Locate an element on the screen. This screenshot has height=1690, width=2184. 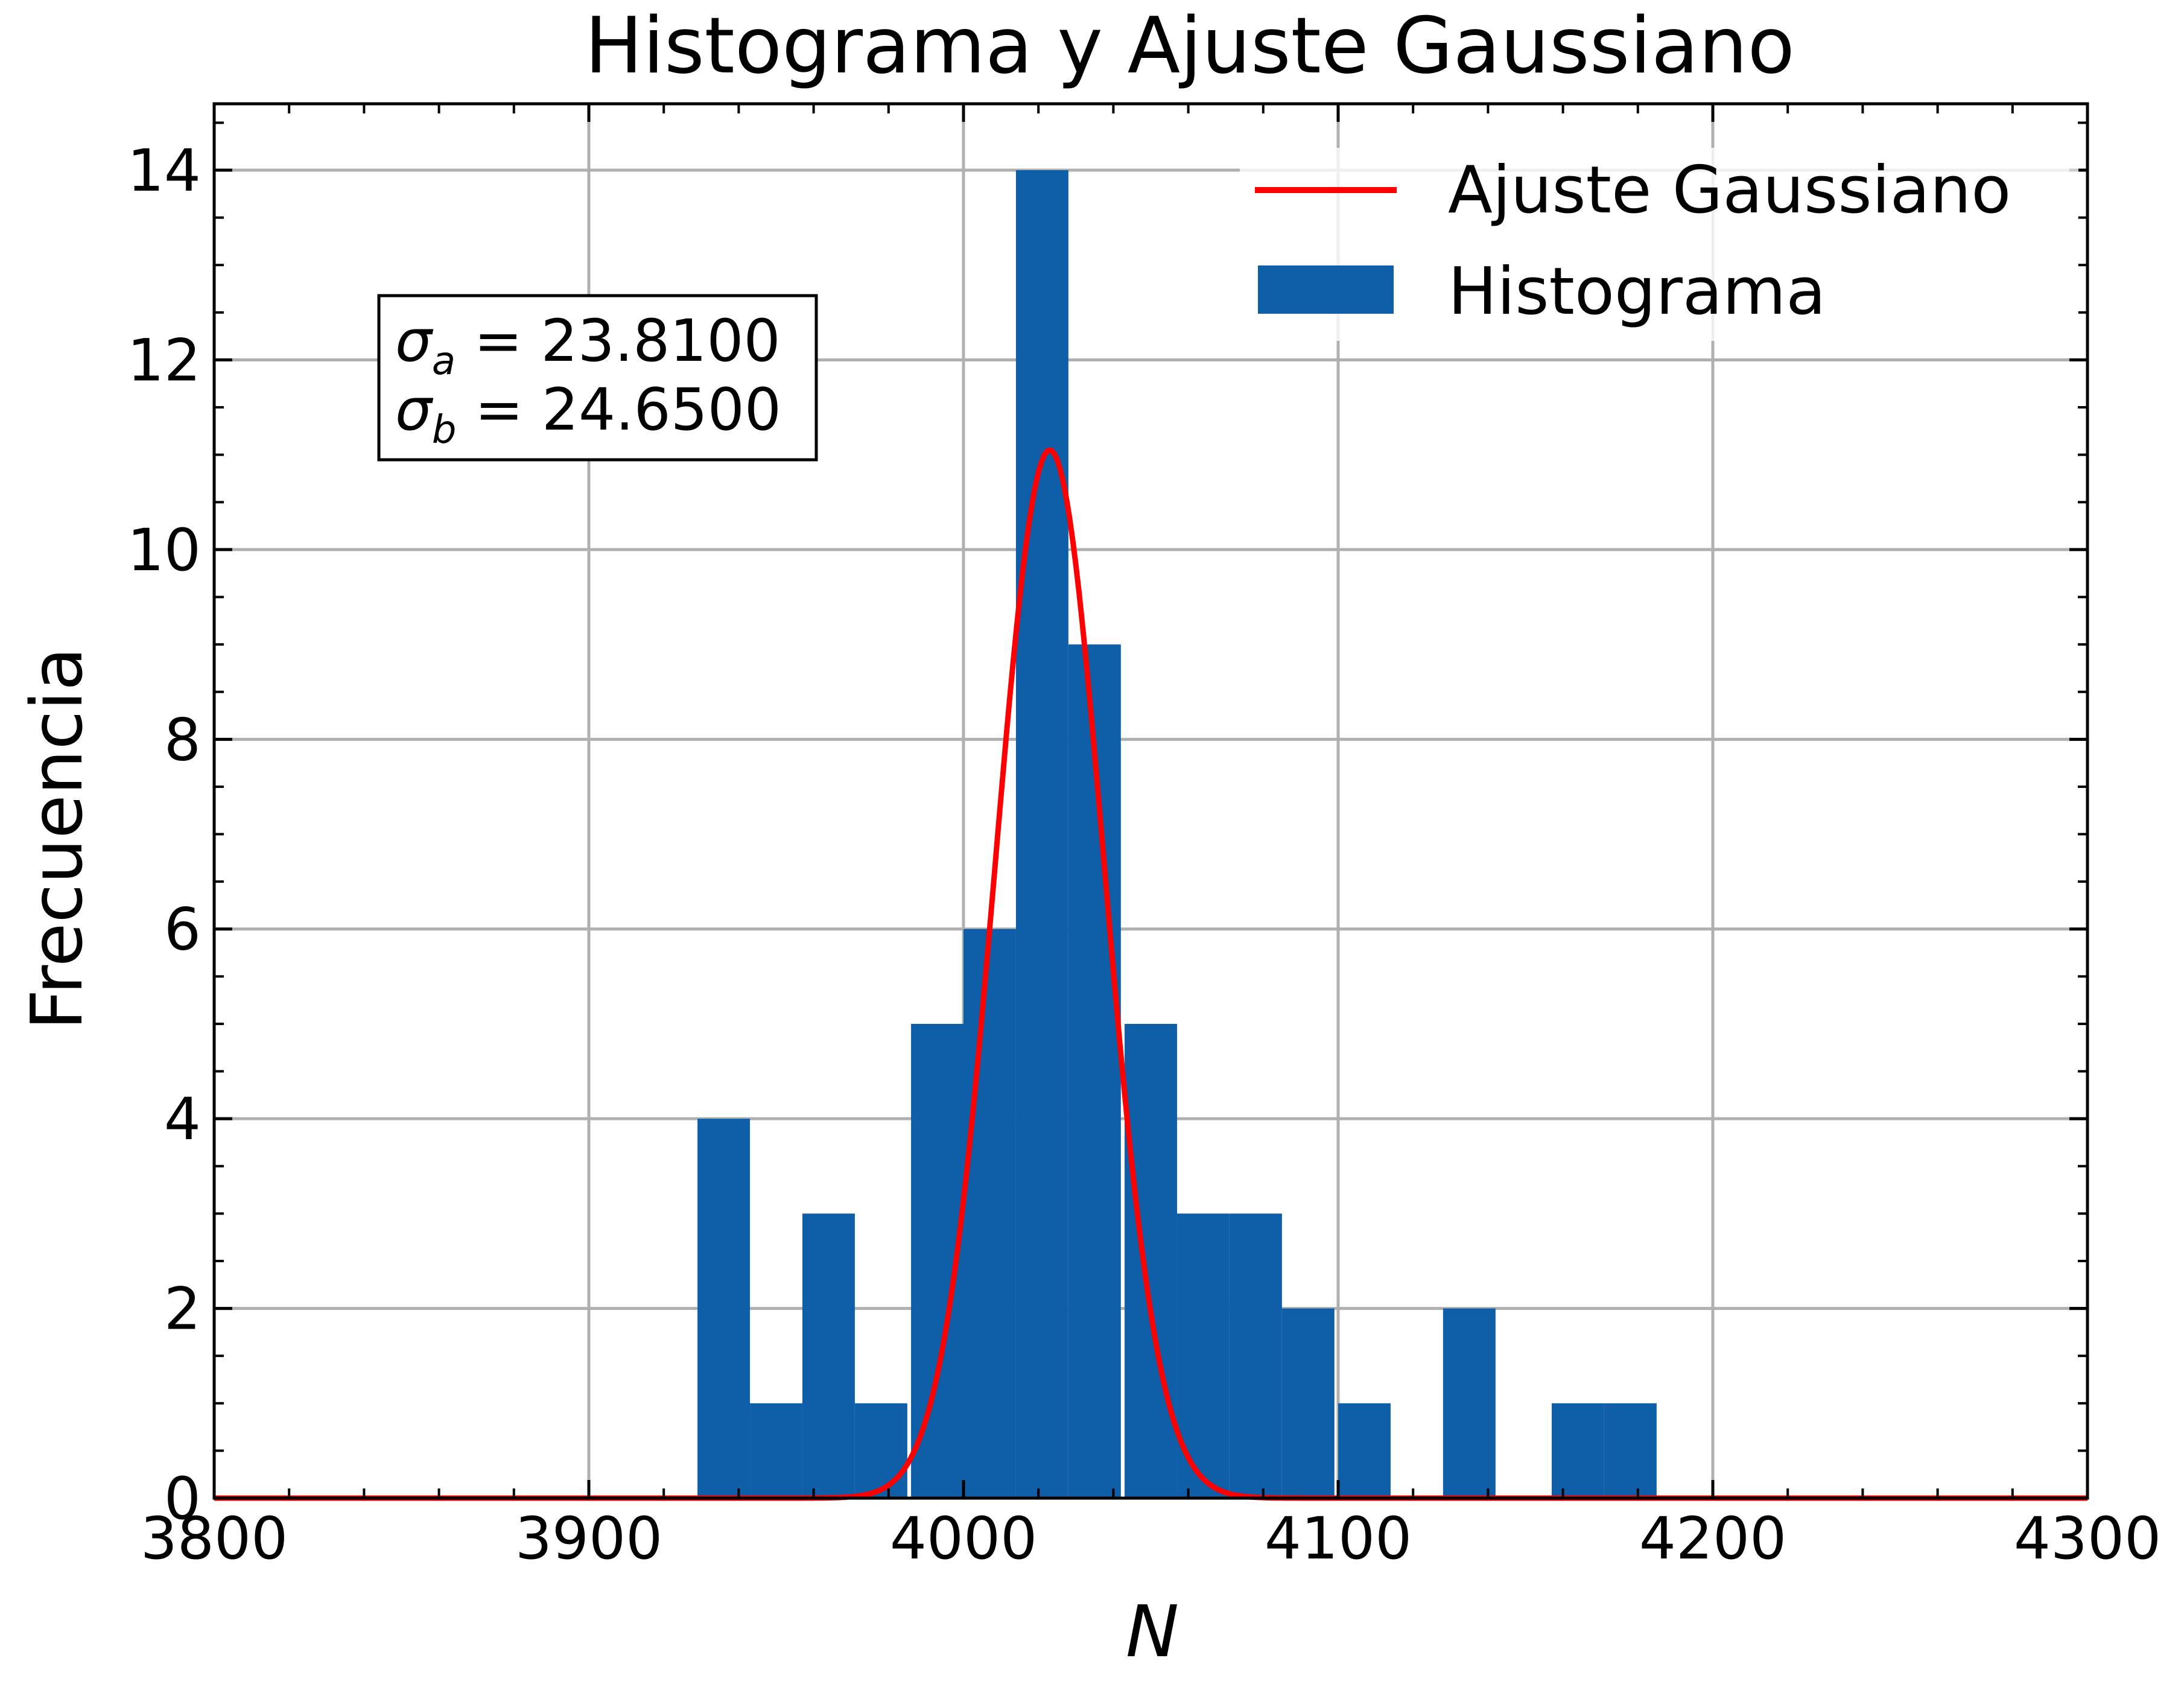
sigma-b-symbol: σ is located at coordinates (415, 409).